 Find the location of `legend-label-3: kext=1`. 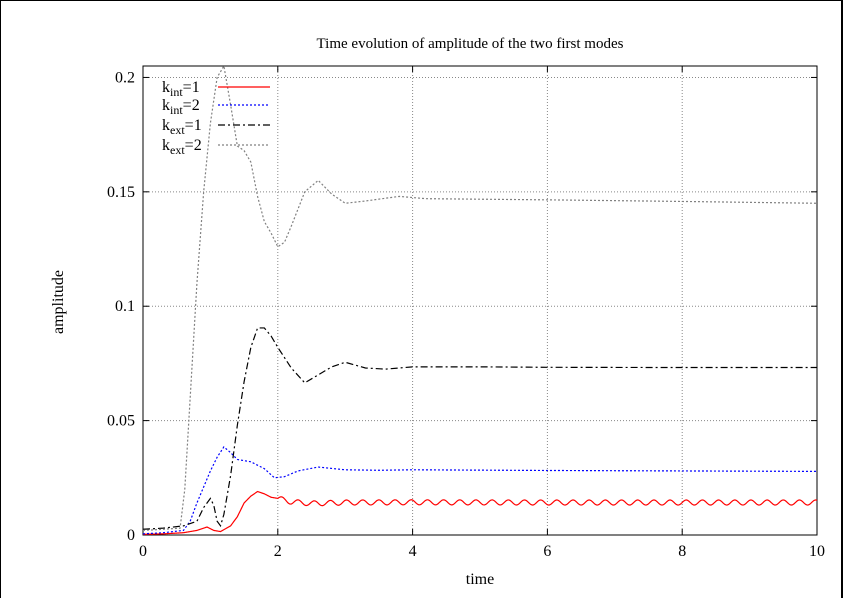

legend-label-3: kext=1 is located at coordinates (182, 127).